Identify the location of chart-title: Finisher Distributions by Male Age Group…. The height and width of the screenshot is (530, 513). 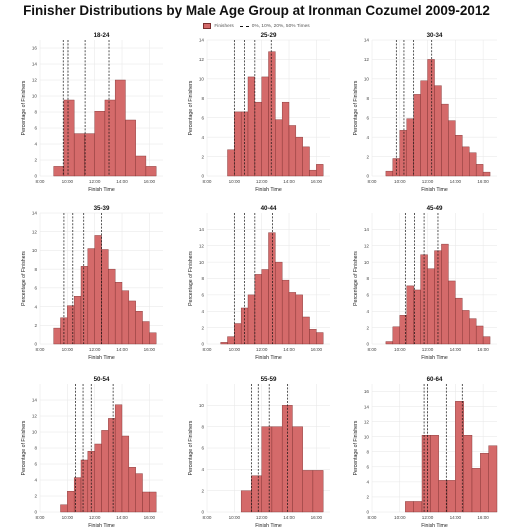
(256, 10).